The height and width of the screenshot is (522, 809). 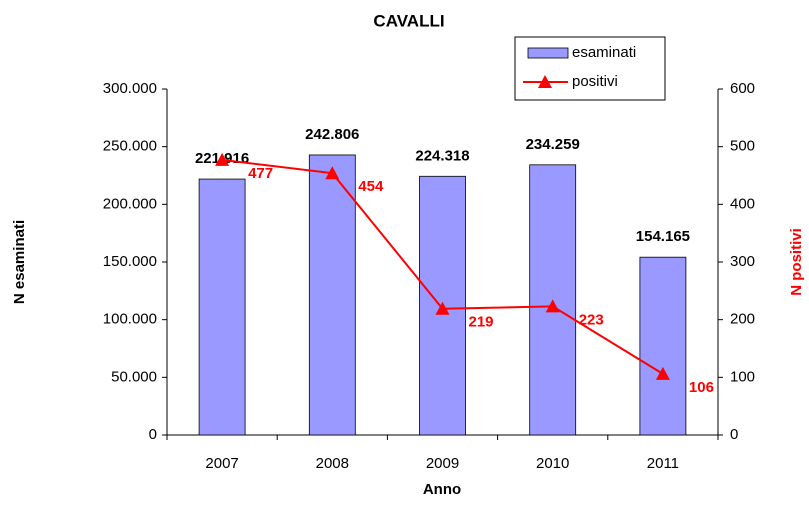 I want to click on legend-swatch, so click(x=548, y=53).